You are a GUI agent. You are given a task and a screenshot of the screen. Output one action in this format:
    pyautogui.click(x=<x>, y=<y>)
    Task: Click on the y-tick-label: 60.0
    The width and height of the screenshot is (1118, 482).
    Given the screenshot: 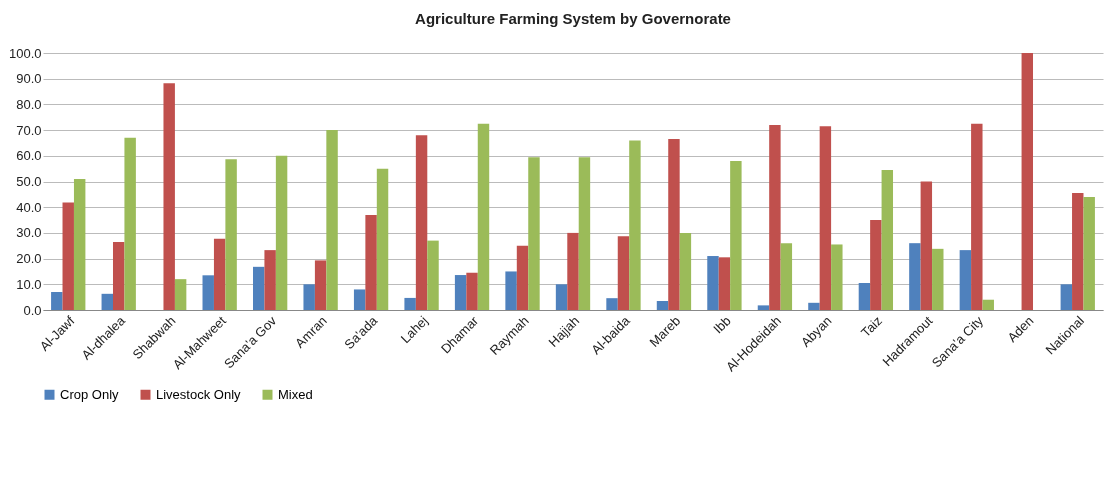 What is the action you would take?
    pyautogui.click(x=29, y=156)
    